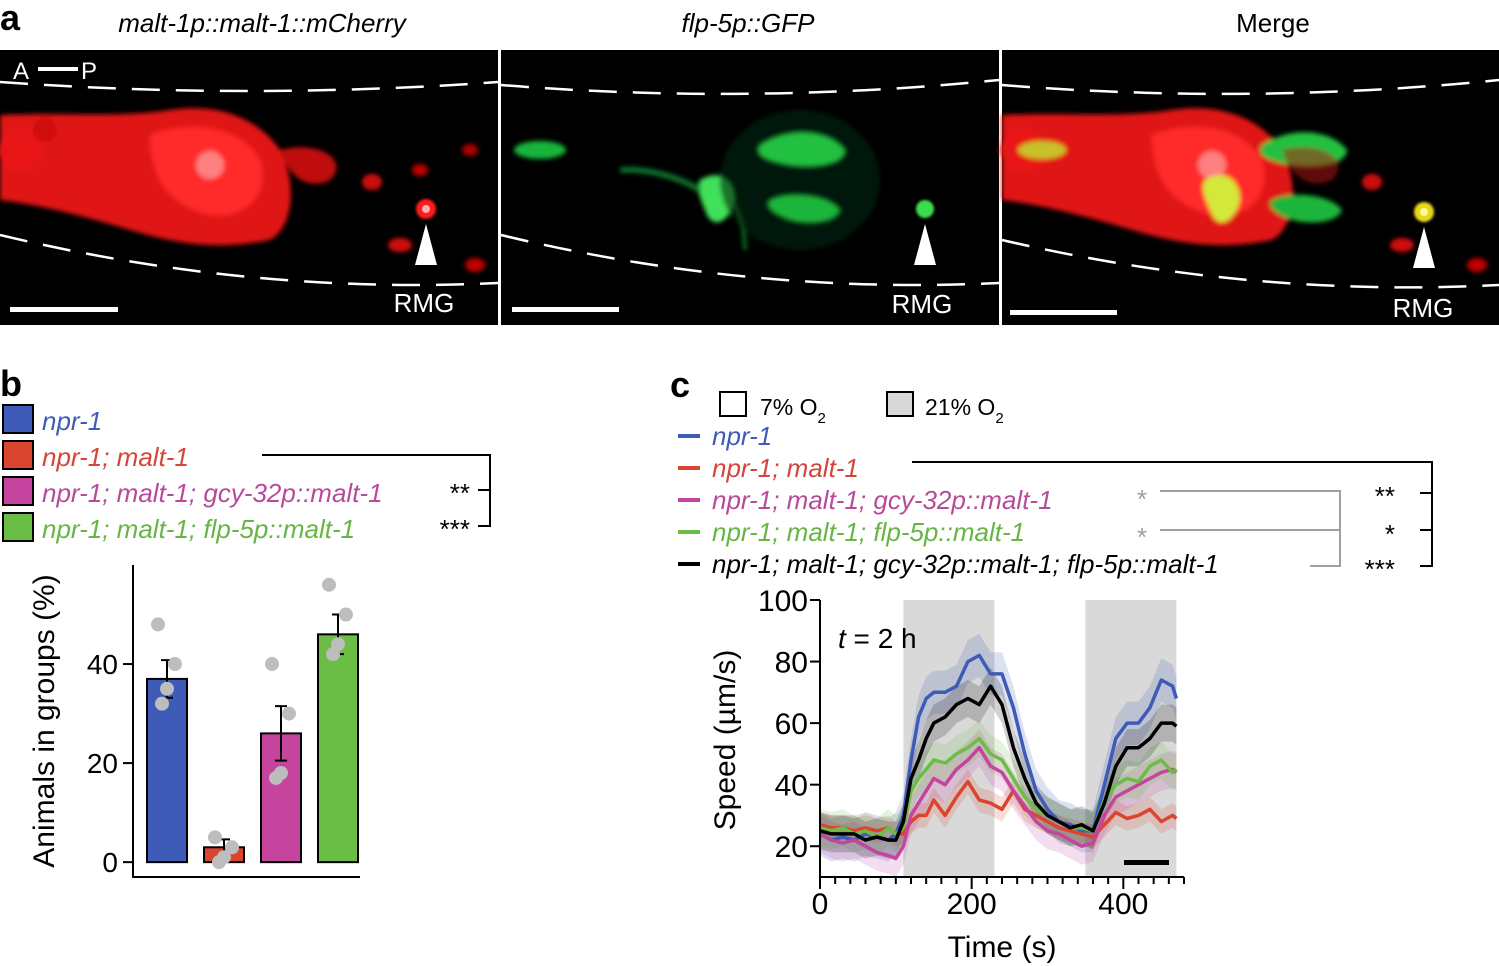  I want to click on significance-gcy32: **, so click(460, 493).